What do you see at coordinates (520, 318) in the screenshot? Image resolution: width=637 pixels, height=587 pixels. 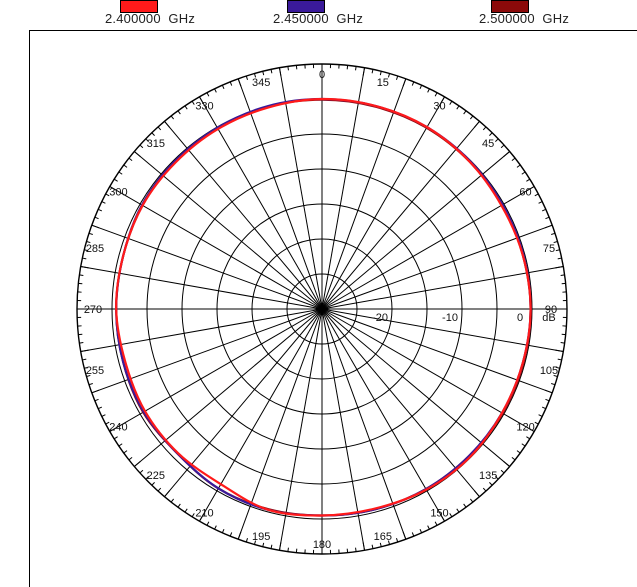 I see `radial-tick-label: 0` at bounding box center [520, 318].